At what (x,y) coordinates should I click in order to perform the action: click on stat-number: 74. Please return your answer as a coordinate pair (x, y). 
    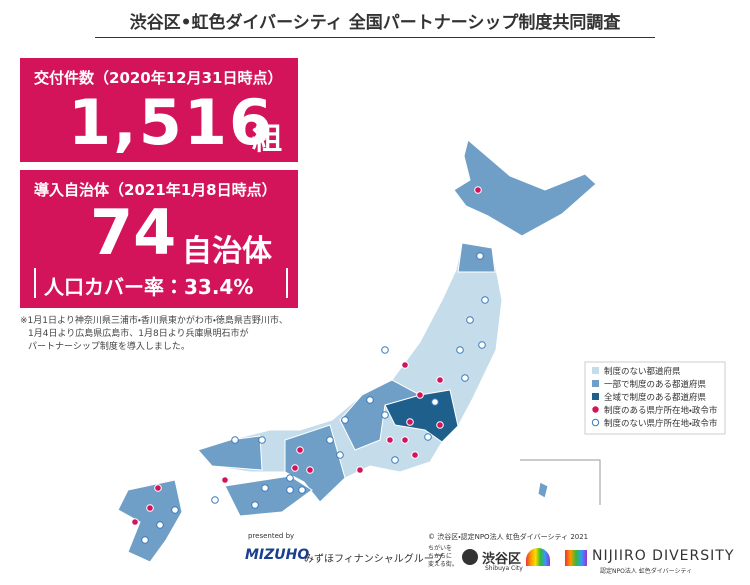
    Looking at the image, I should click on (133, 232).